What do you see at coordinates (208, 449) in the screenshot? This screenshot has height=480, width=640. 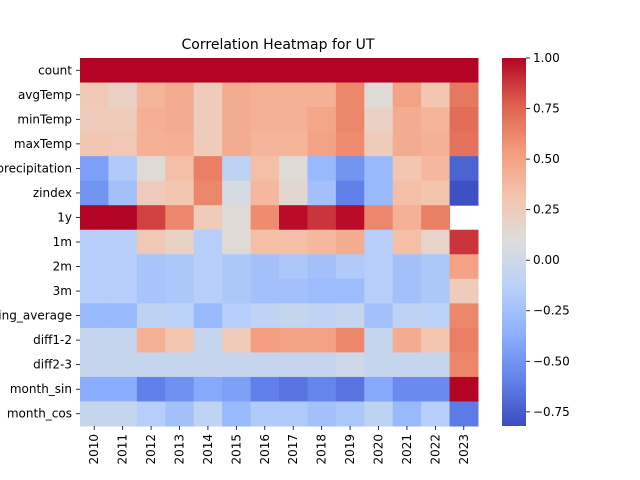 I see `x-tick-label: 2014` at bounding box center [208, 449].